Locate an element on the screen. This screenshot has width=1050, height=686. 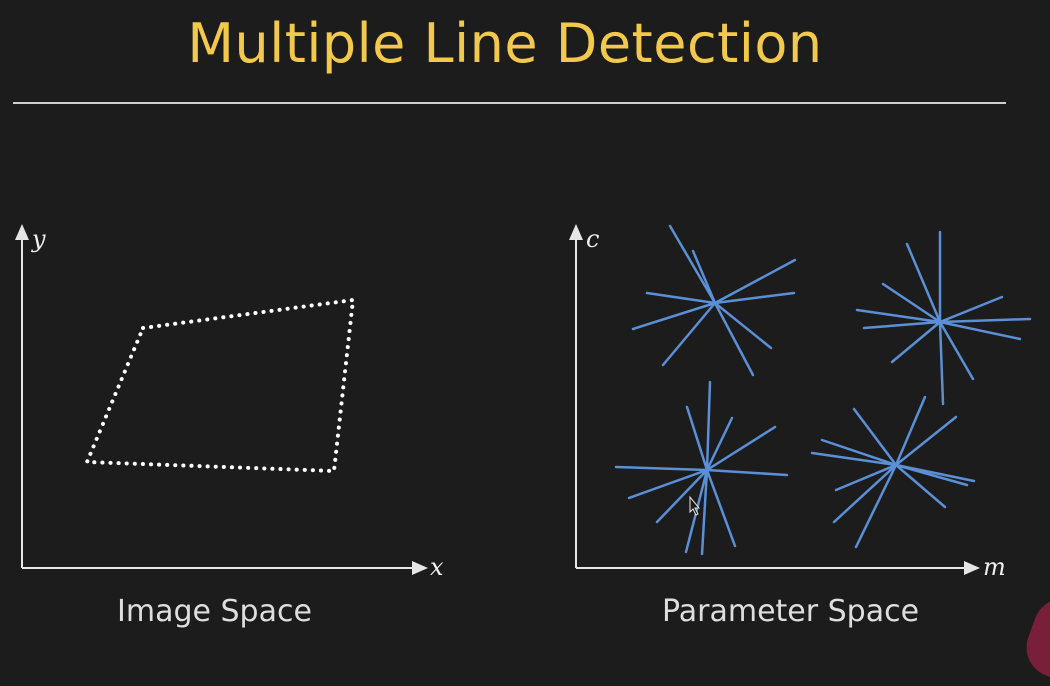
image-space-caption: Image Space is located at coordinates (214, 611).